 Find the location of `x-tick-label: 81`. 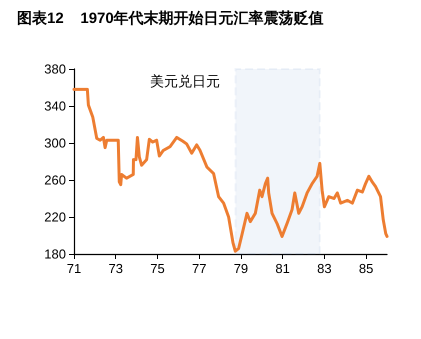

x-tick-label: 81 is located at coordinates (282, 268).